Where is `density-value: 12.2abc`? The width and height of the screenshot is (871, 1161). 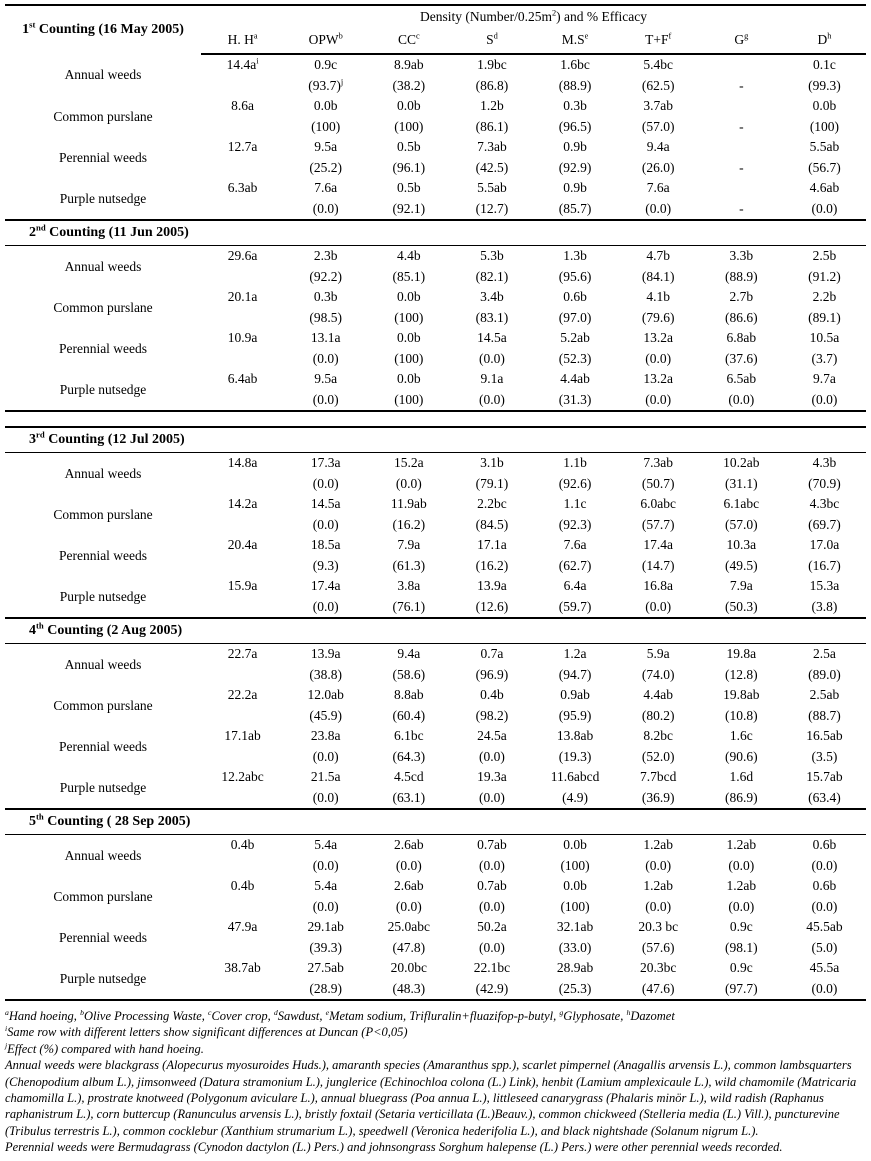
density-value: 12.2abc is located at coordinates (242, 776).